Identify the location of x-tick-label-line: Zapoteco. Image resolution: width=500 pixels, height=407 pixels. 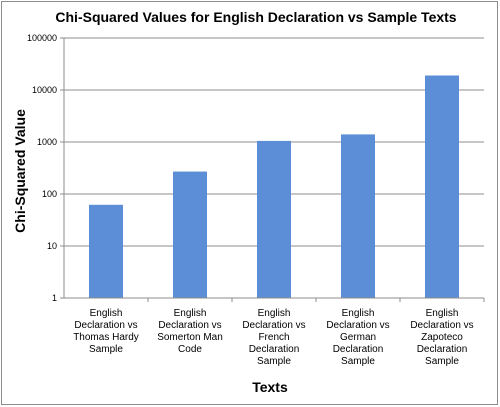
(442, 337).